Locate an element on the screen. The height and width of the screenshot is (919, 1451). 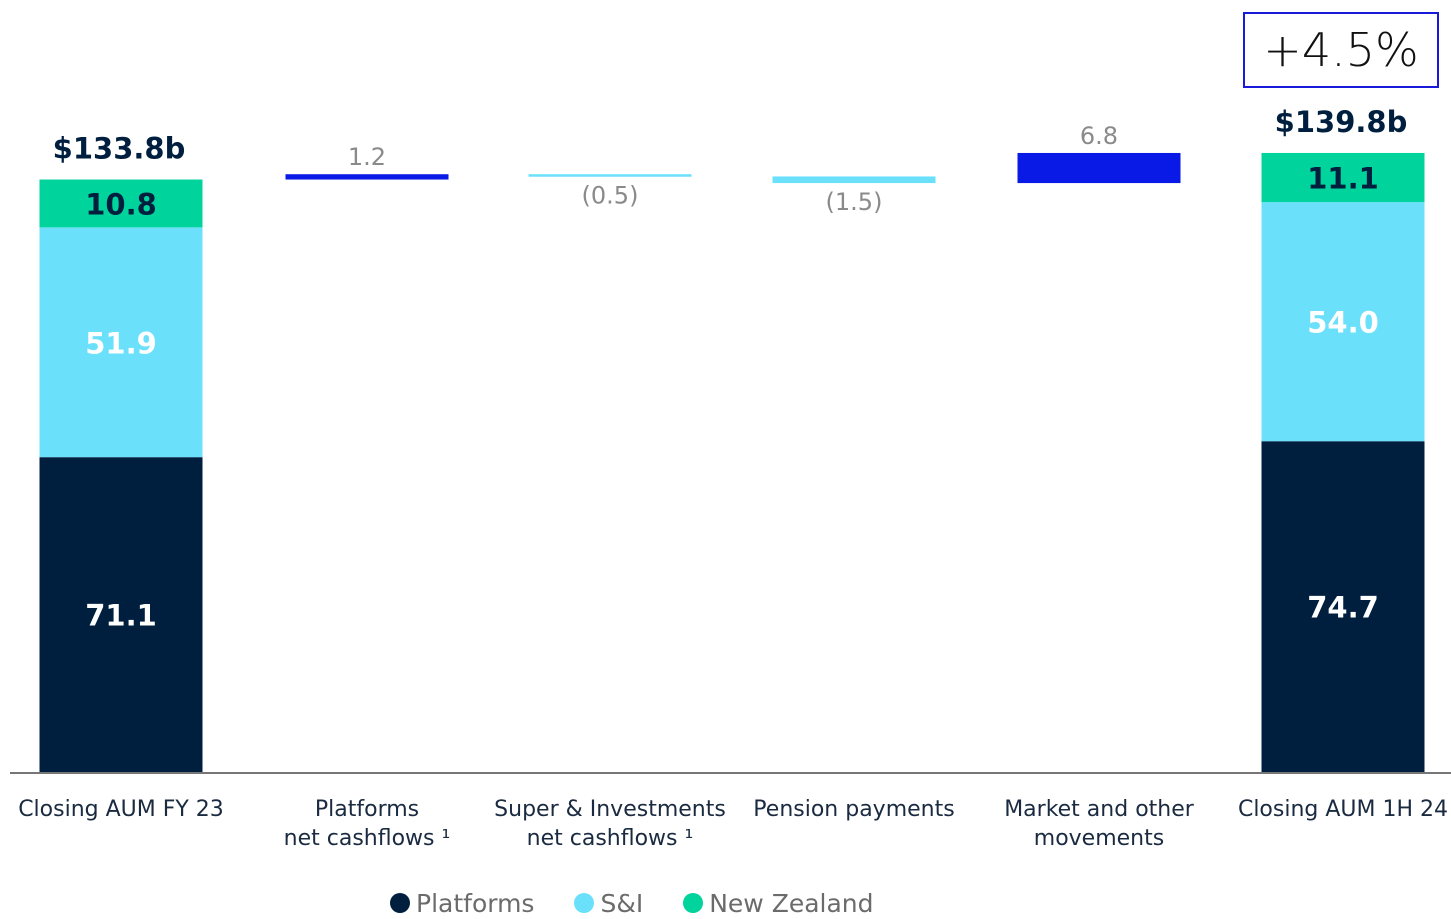
legend-dot-si is located at coordinates (584, 903).